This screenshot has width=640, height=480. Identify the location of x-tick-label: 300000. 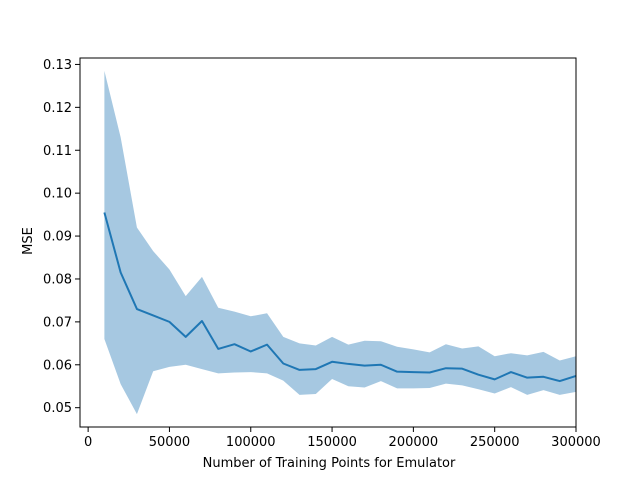
(576, 442).